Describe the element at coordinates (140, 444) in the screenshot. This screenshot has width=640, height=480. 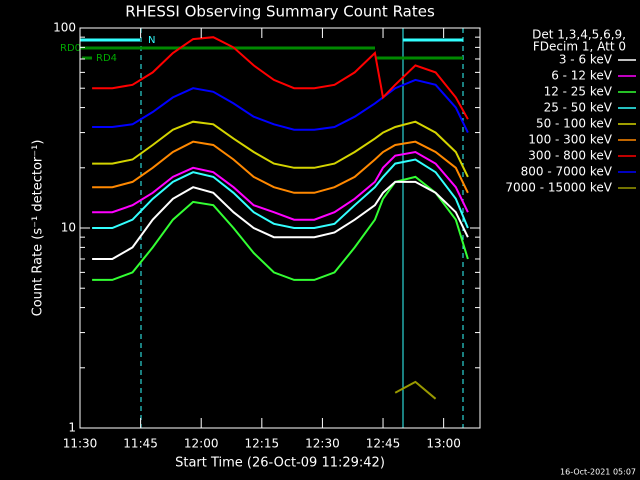
I see `x-tick-label: 11:45` at that location.